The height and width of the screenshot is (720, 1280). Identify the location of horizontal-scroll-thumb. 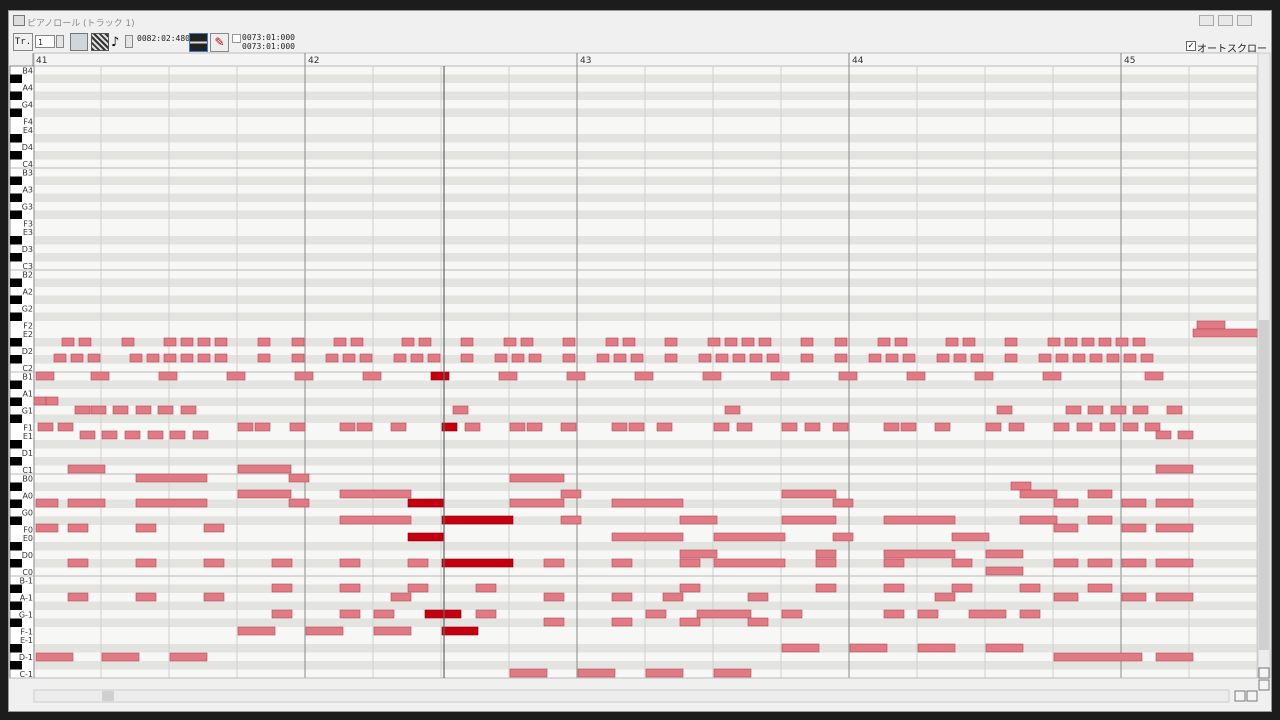
(108, 696).